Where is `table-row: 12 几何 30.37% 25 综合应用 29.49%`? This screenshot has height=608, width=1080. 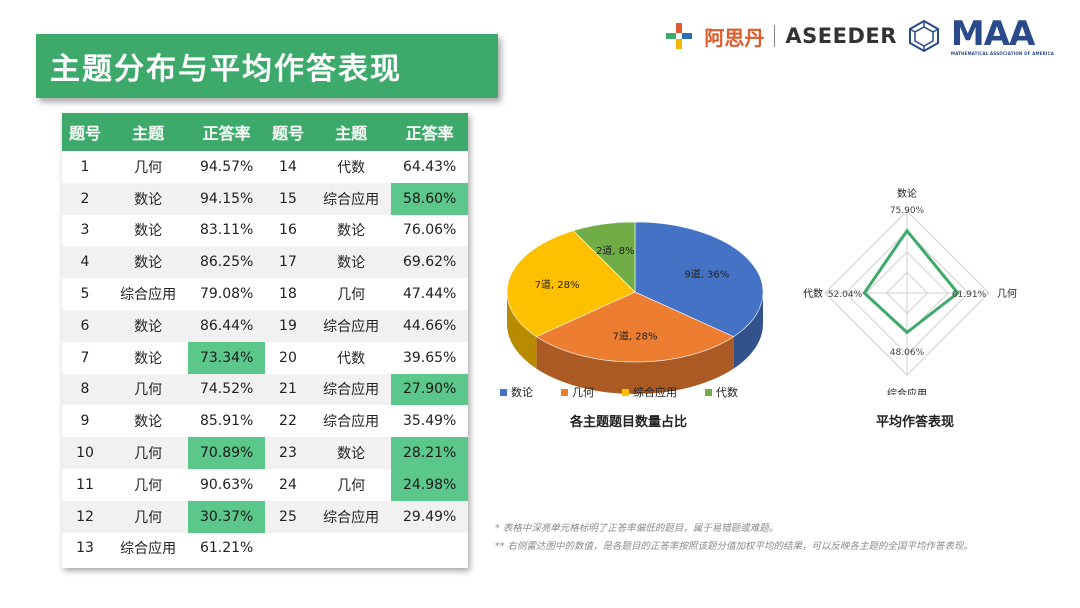 table-row: 12 几何 30.37% 25 综合应用 29.49% is located at coordinates (265, 516).